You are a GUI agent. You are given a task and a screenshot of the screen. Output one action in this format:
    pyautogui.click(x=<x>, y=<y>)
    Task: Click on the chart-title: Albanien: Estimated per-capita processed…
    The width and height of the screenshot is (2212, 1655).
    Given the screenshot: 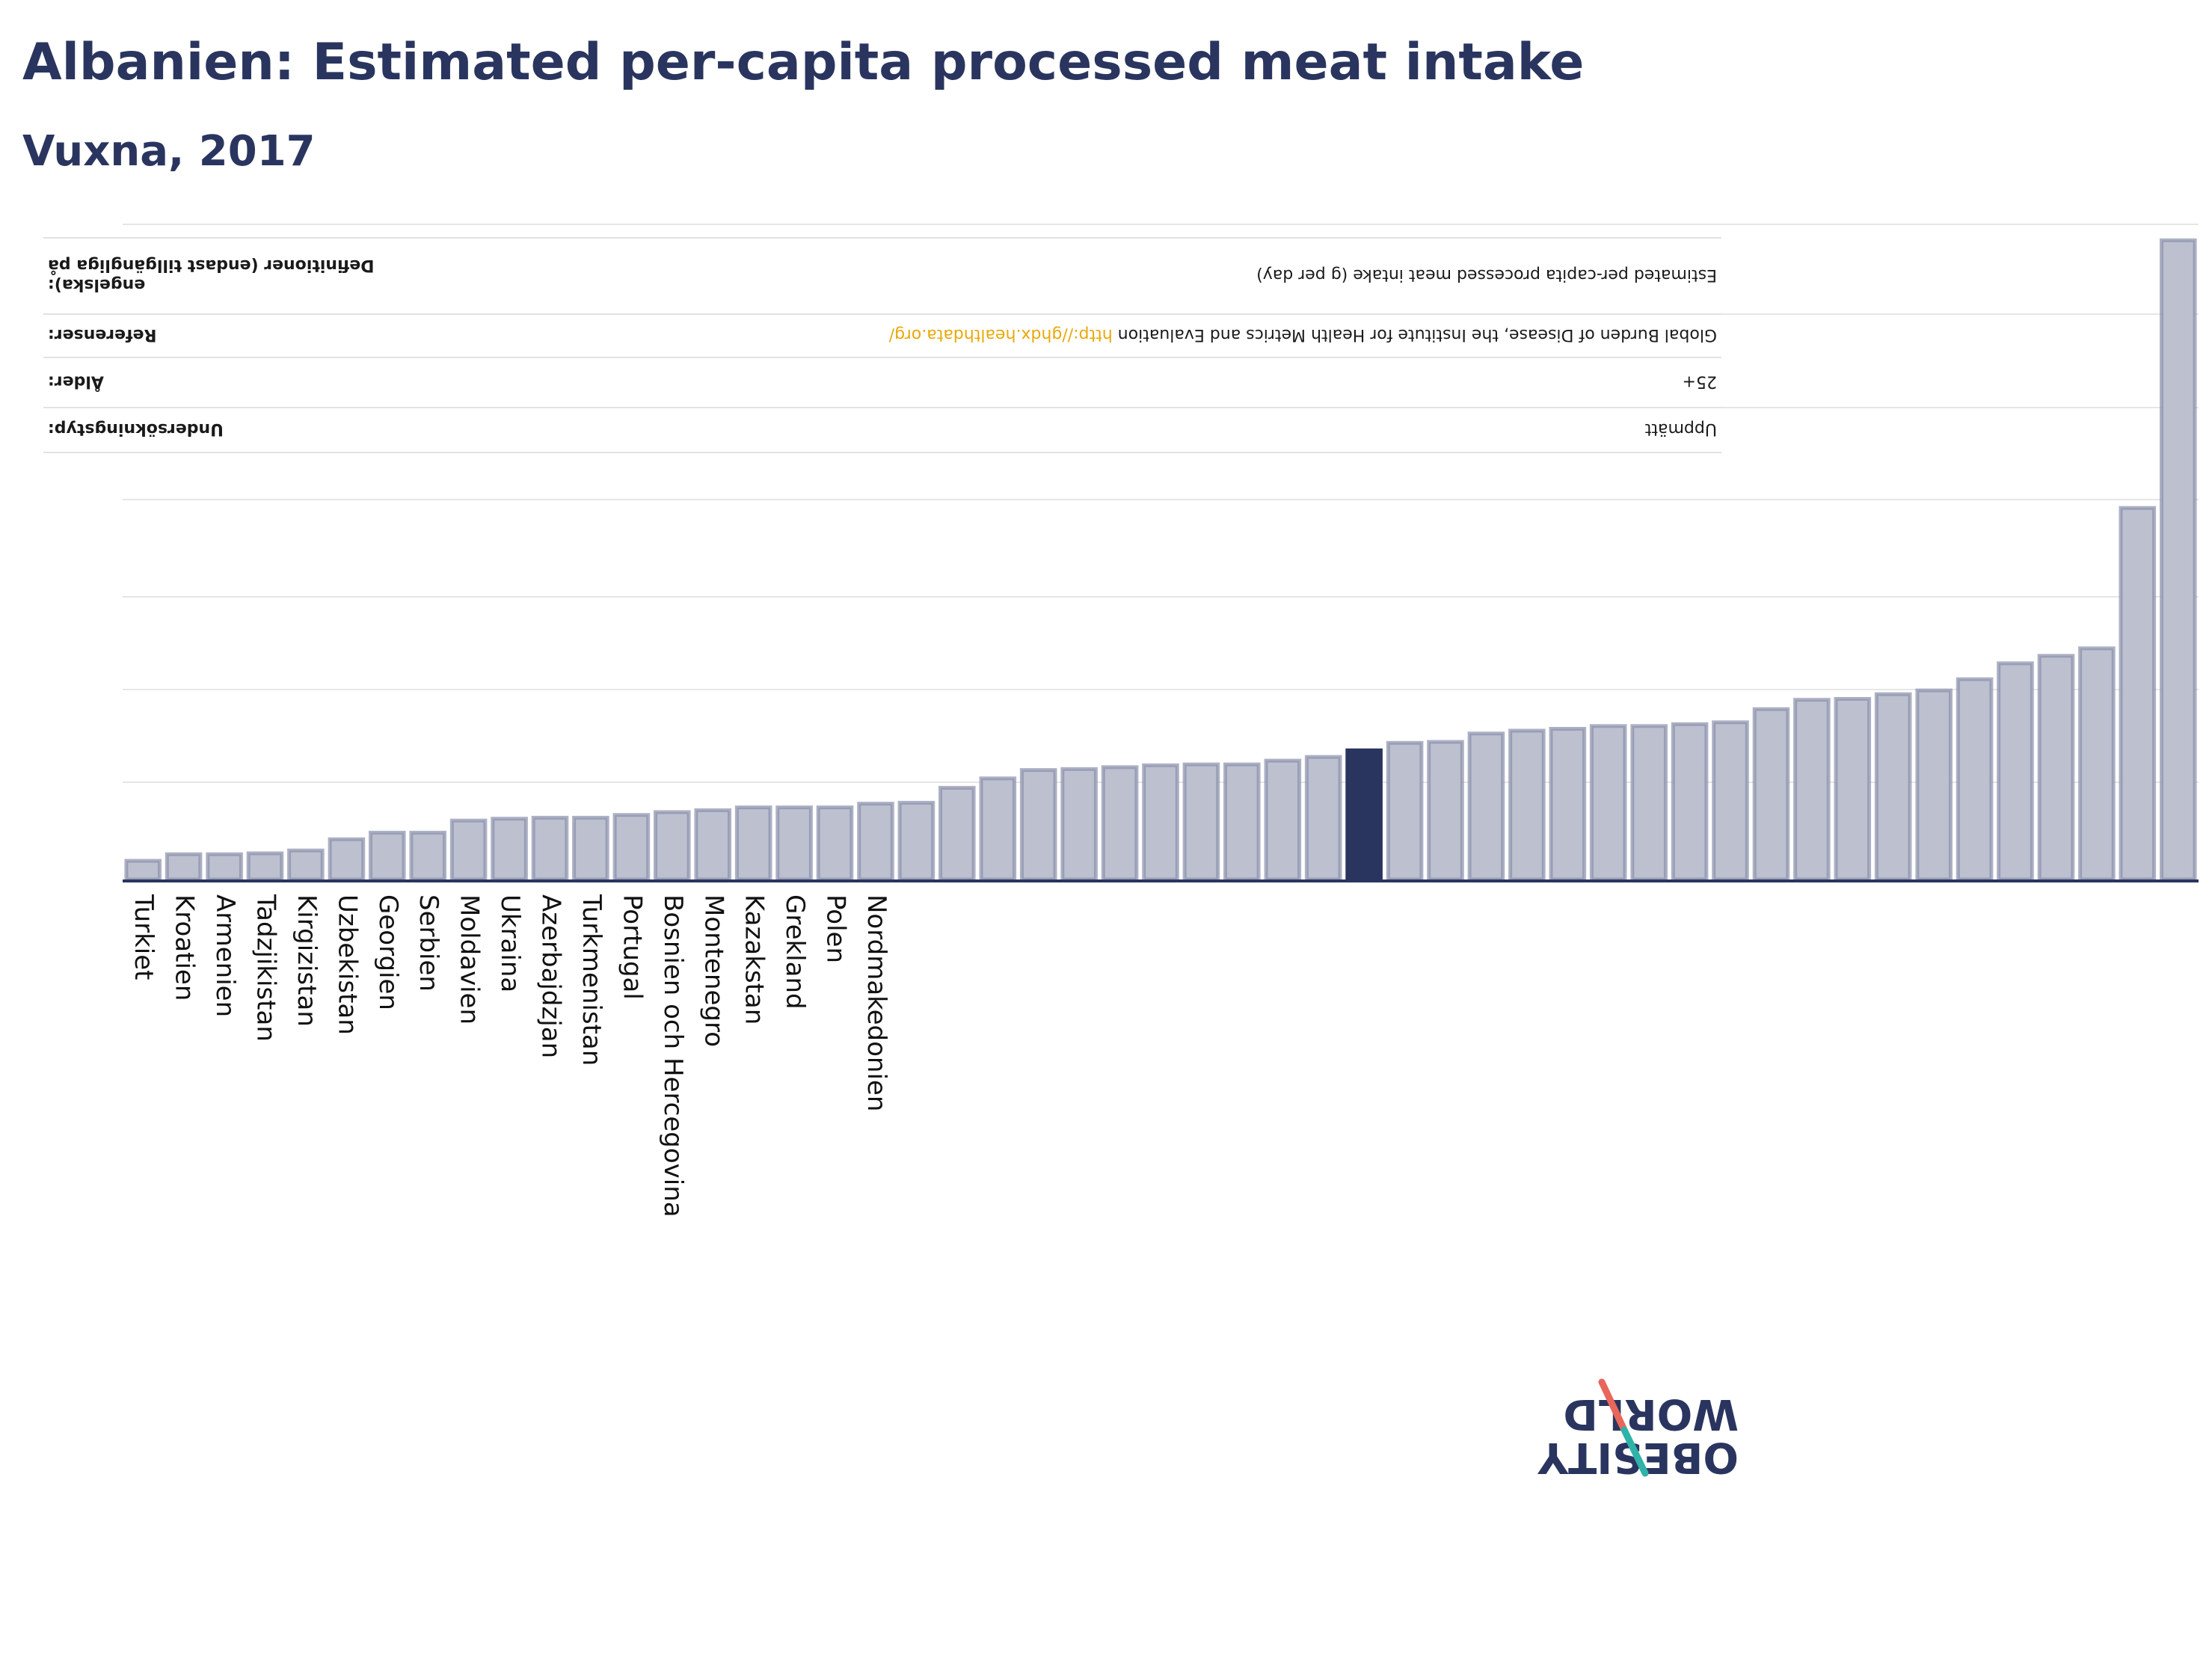 What is the action you would take?
    pyautogui.click(x=803, y=62)
    